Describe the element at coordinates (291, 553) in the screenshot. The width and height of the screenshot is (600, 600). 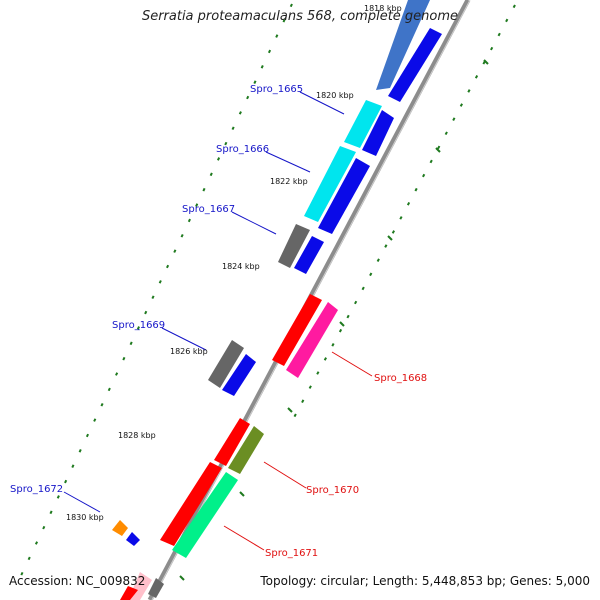
I see `gene-label-spro-1671: Spro_1671` at that location.